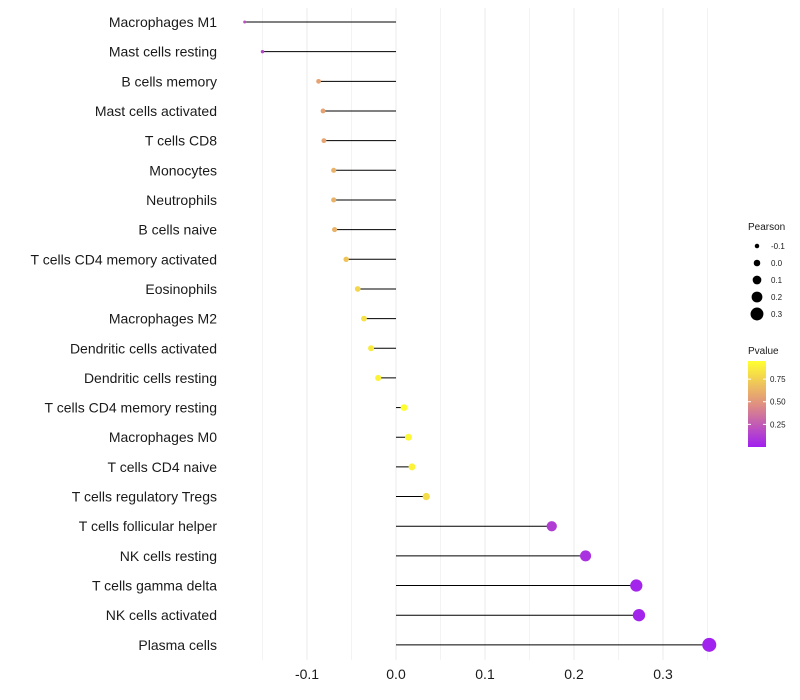 The width and height of the screenshot is (800, 700). I want to click on category-label: Plasma cells, so click(177, 645).